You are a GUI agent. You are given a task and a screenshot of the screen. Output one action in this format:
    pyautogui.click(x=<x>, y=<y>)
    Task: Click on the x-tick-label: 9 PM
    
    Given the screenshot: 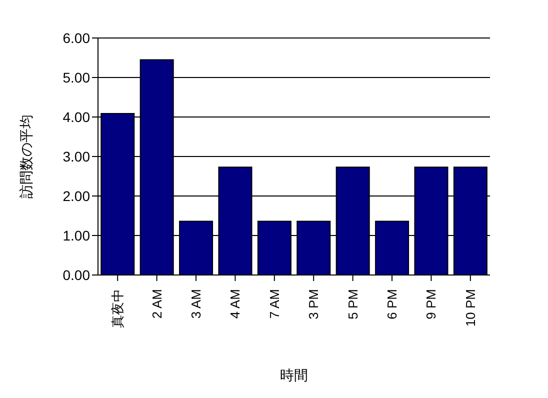 What is the action you would take?
    pyautogui.click(x=431, y=304)
    